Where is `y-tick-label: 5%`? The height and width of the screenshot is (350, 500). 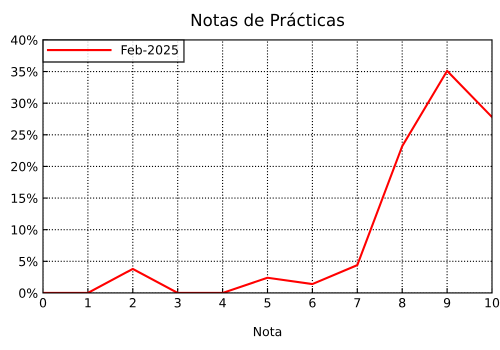
y-tick-label: 5% is located at coordinates (28, 261).